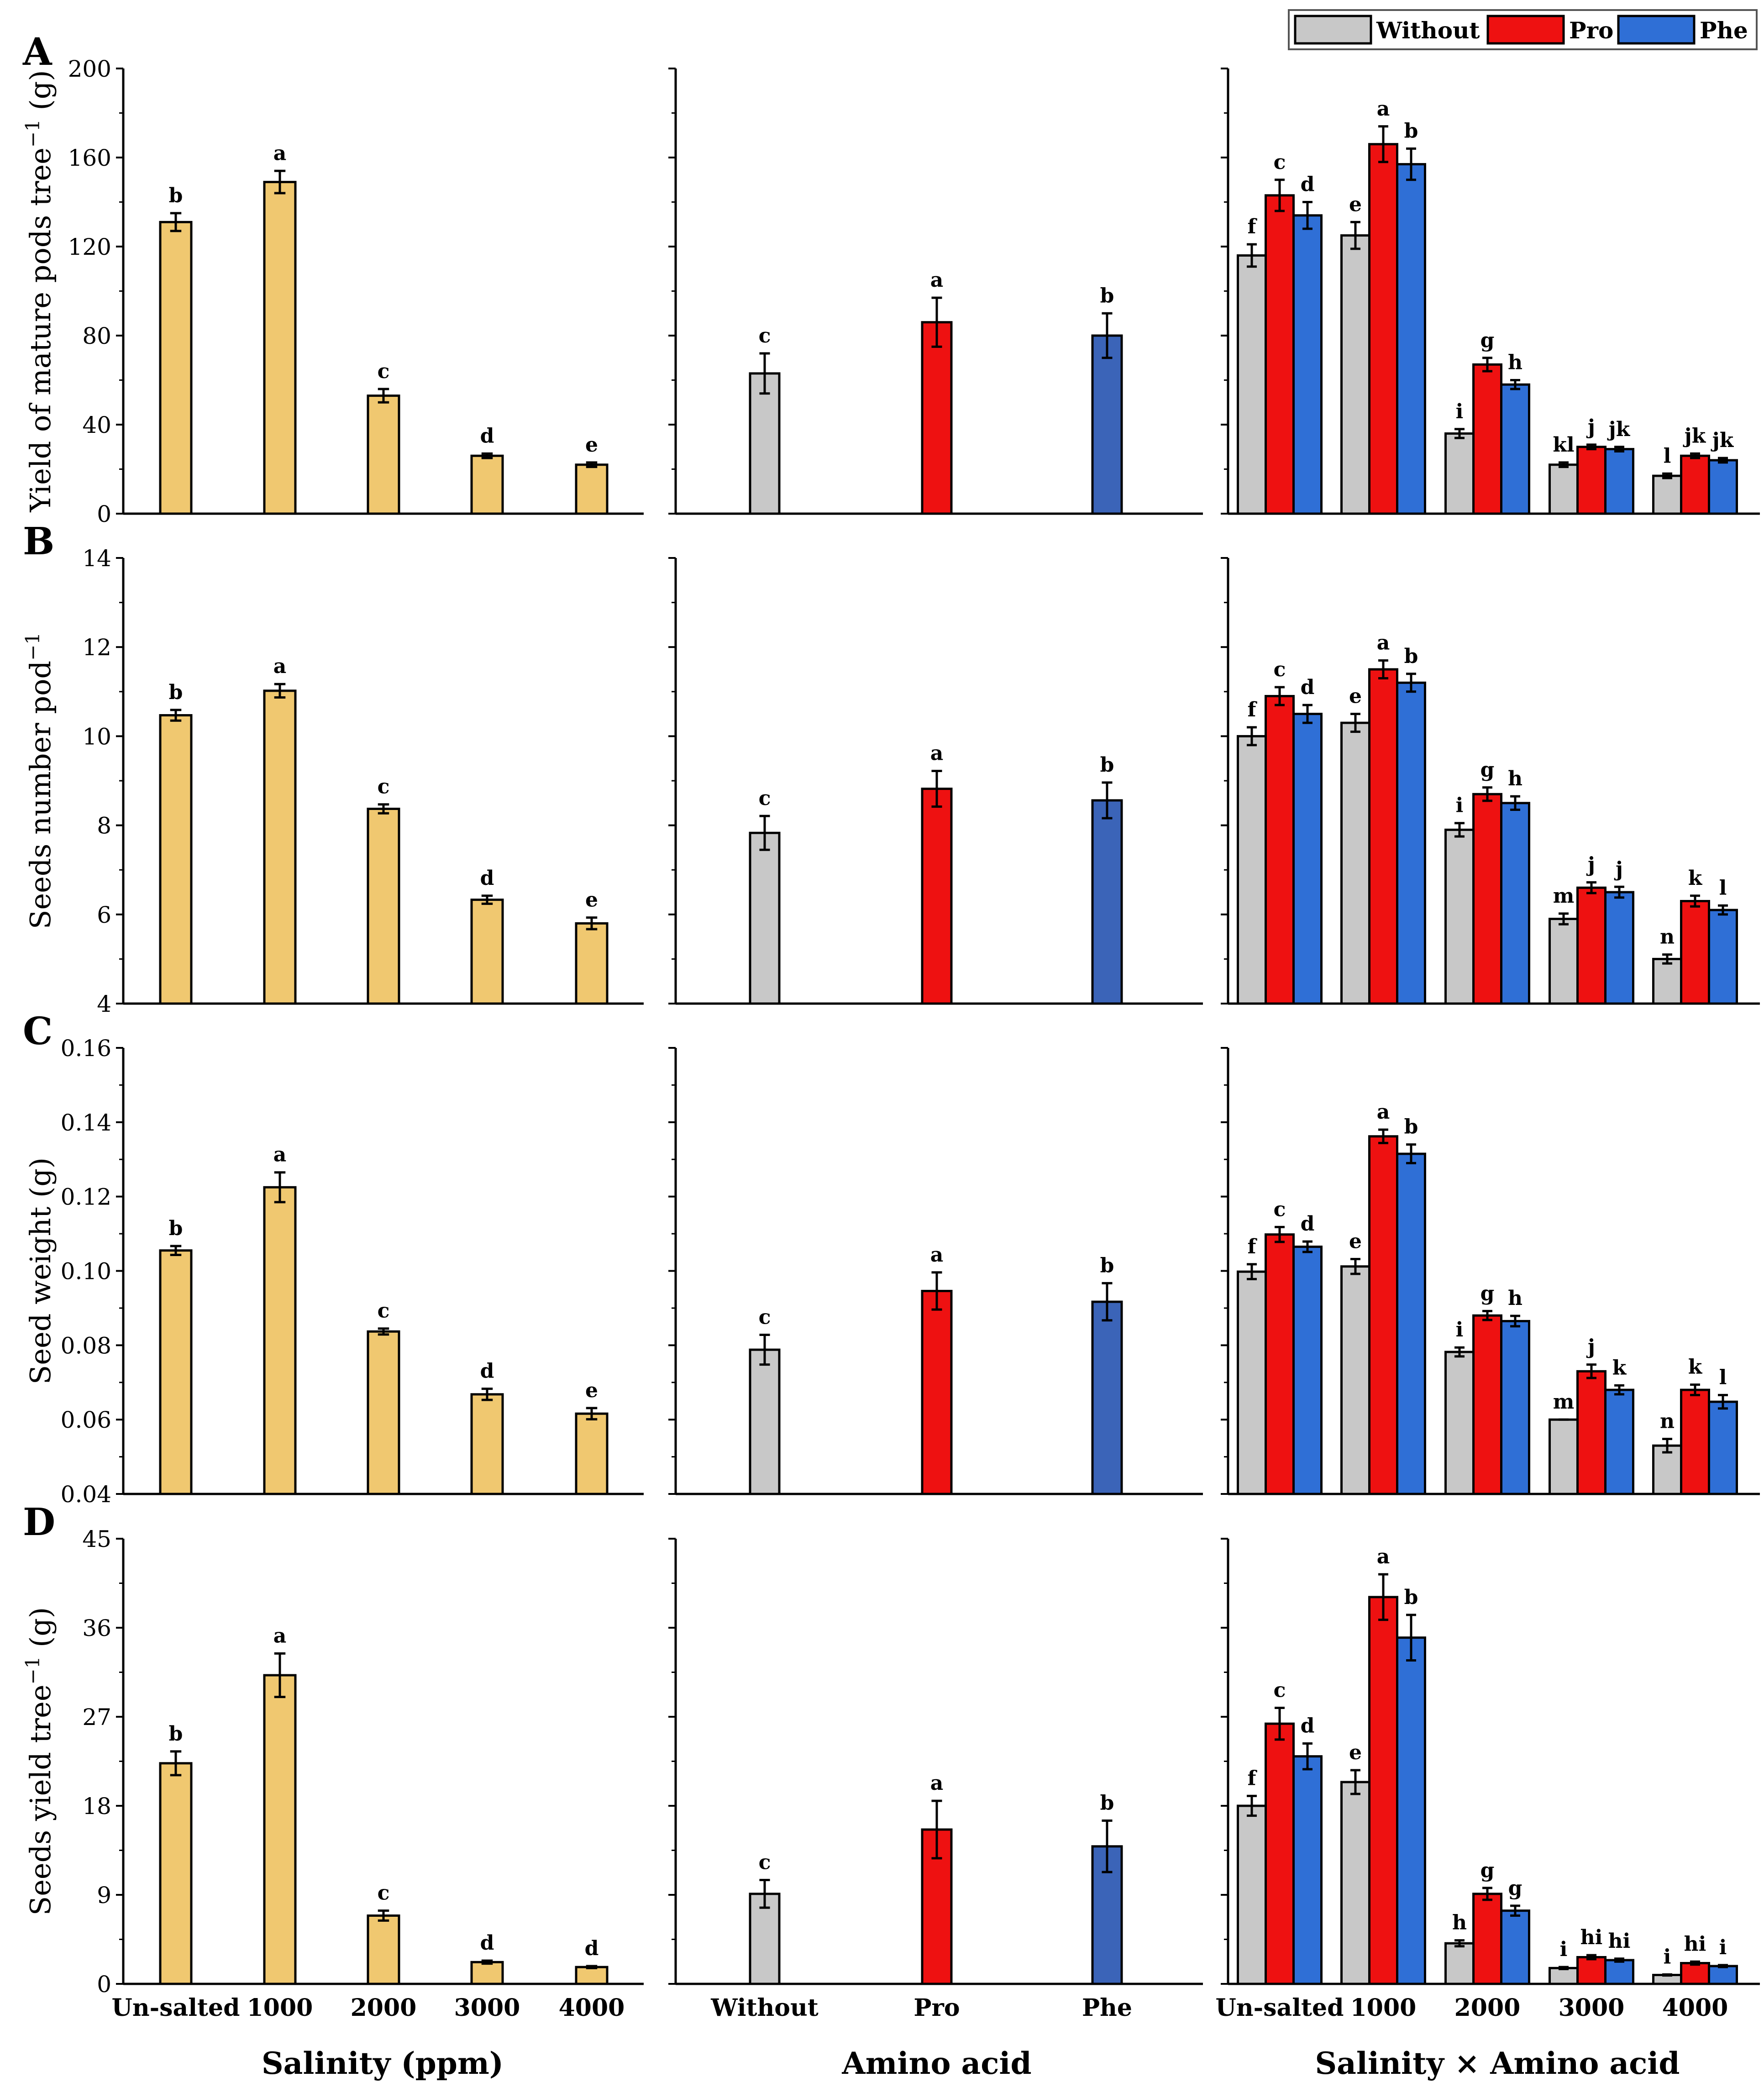 The image size is (1764, 2093). Describe the element at coordinates (38, 541) in the screenshot. I see `panel-label: B` at that location.